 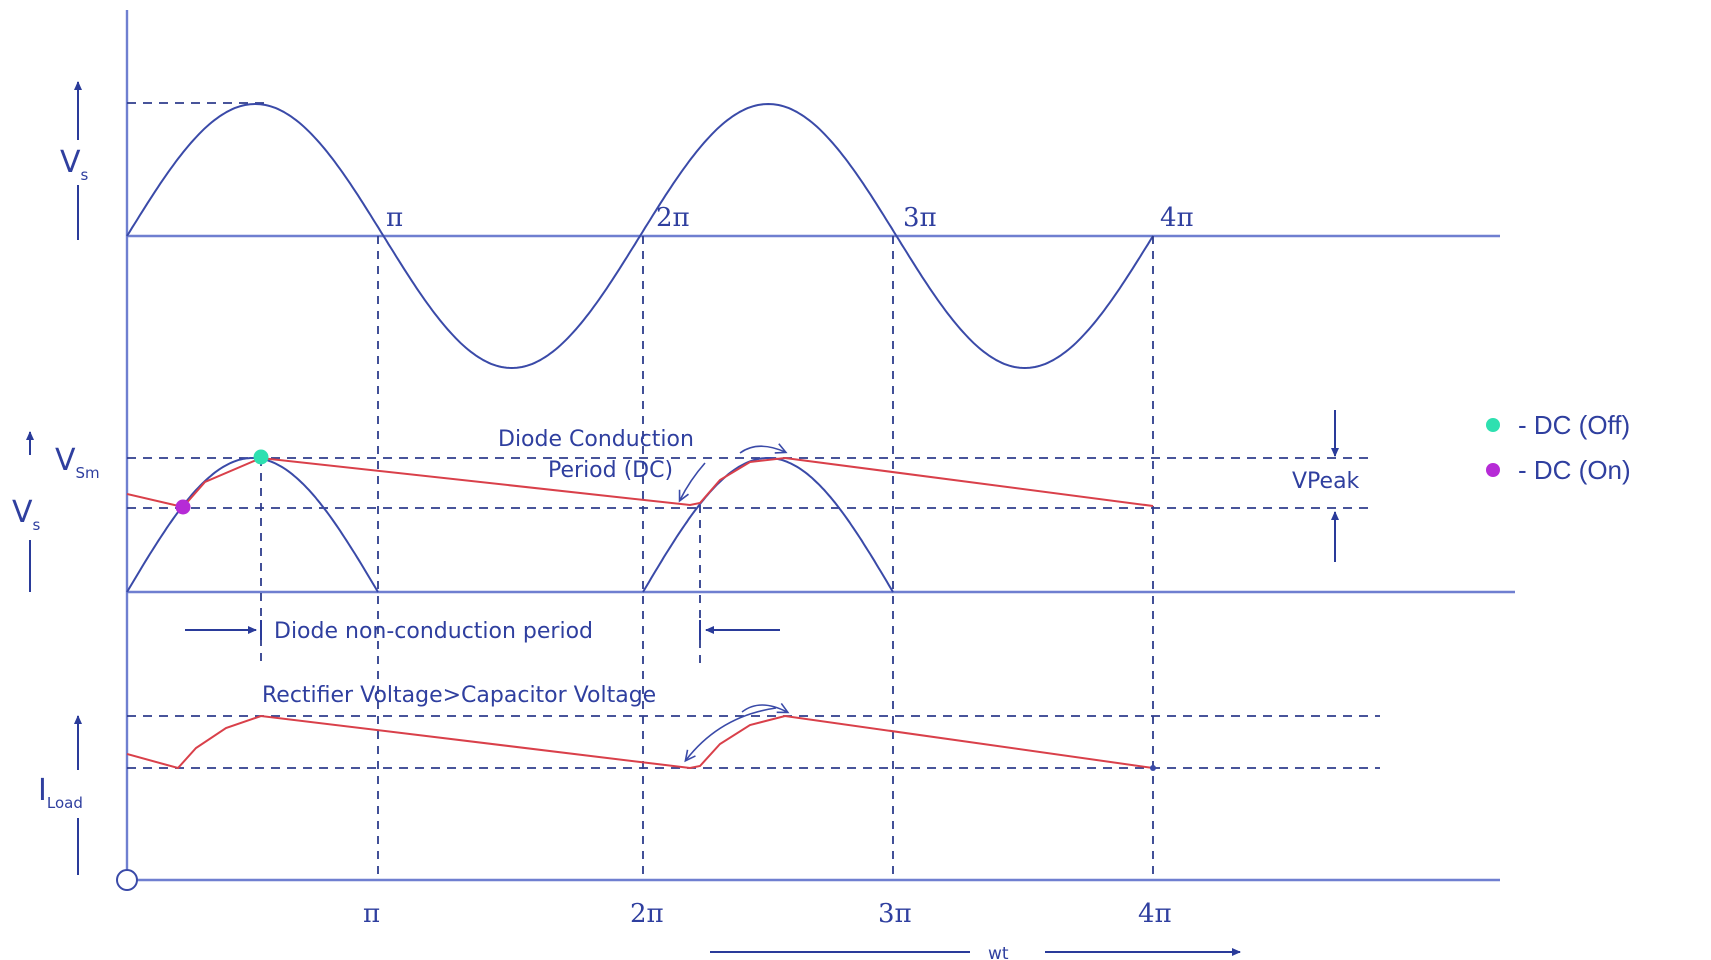 What do you see at coordinates (261, 457) in the screenshot?
I see `dc-off-marker` at bounding box center [261, 457].